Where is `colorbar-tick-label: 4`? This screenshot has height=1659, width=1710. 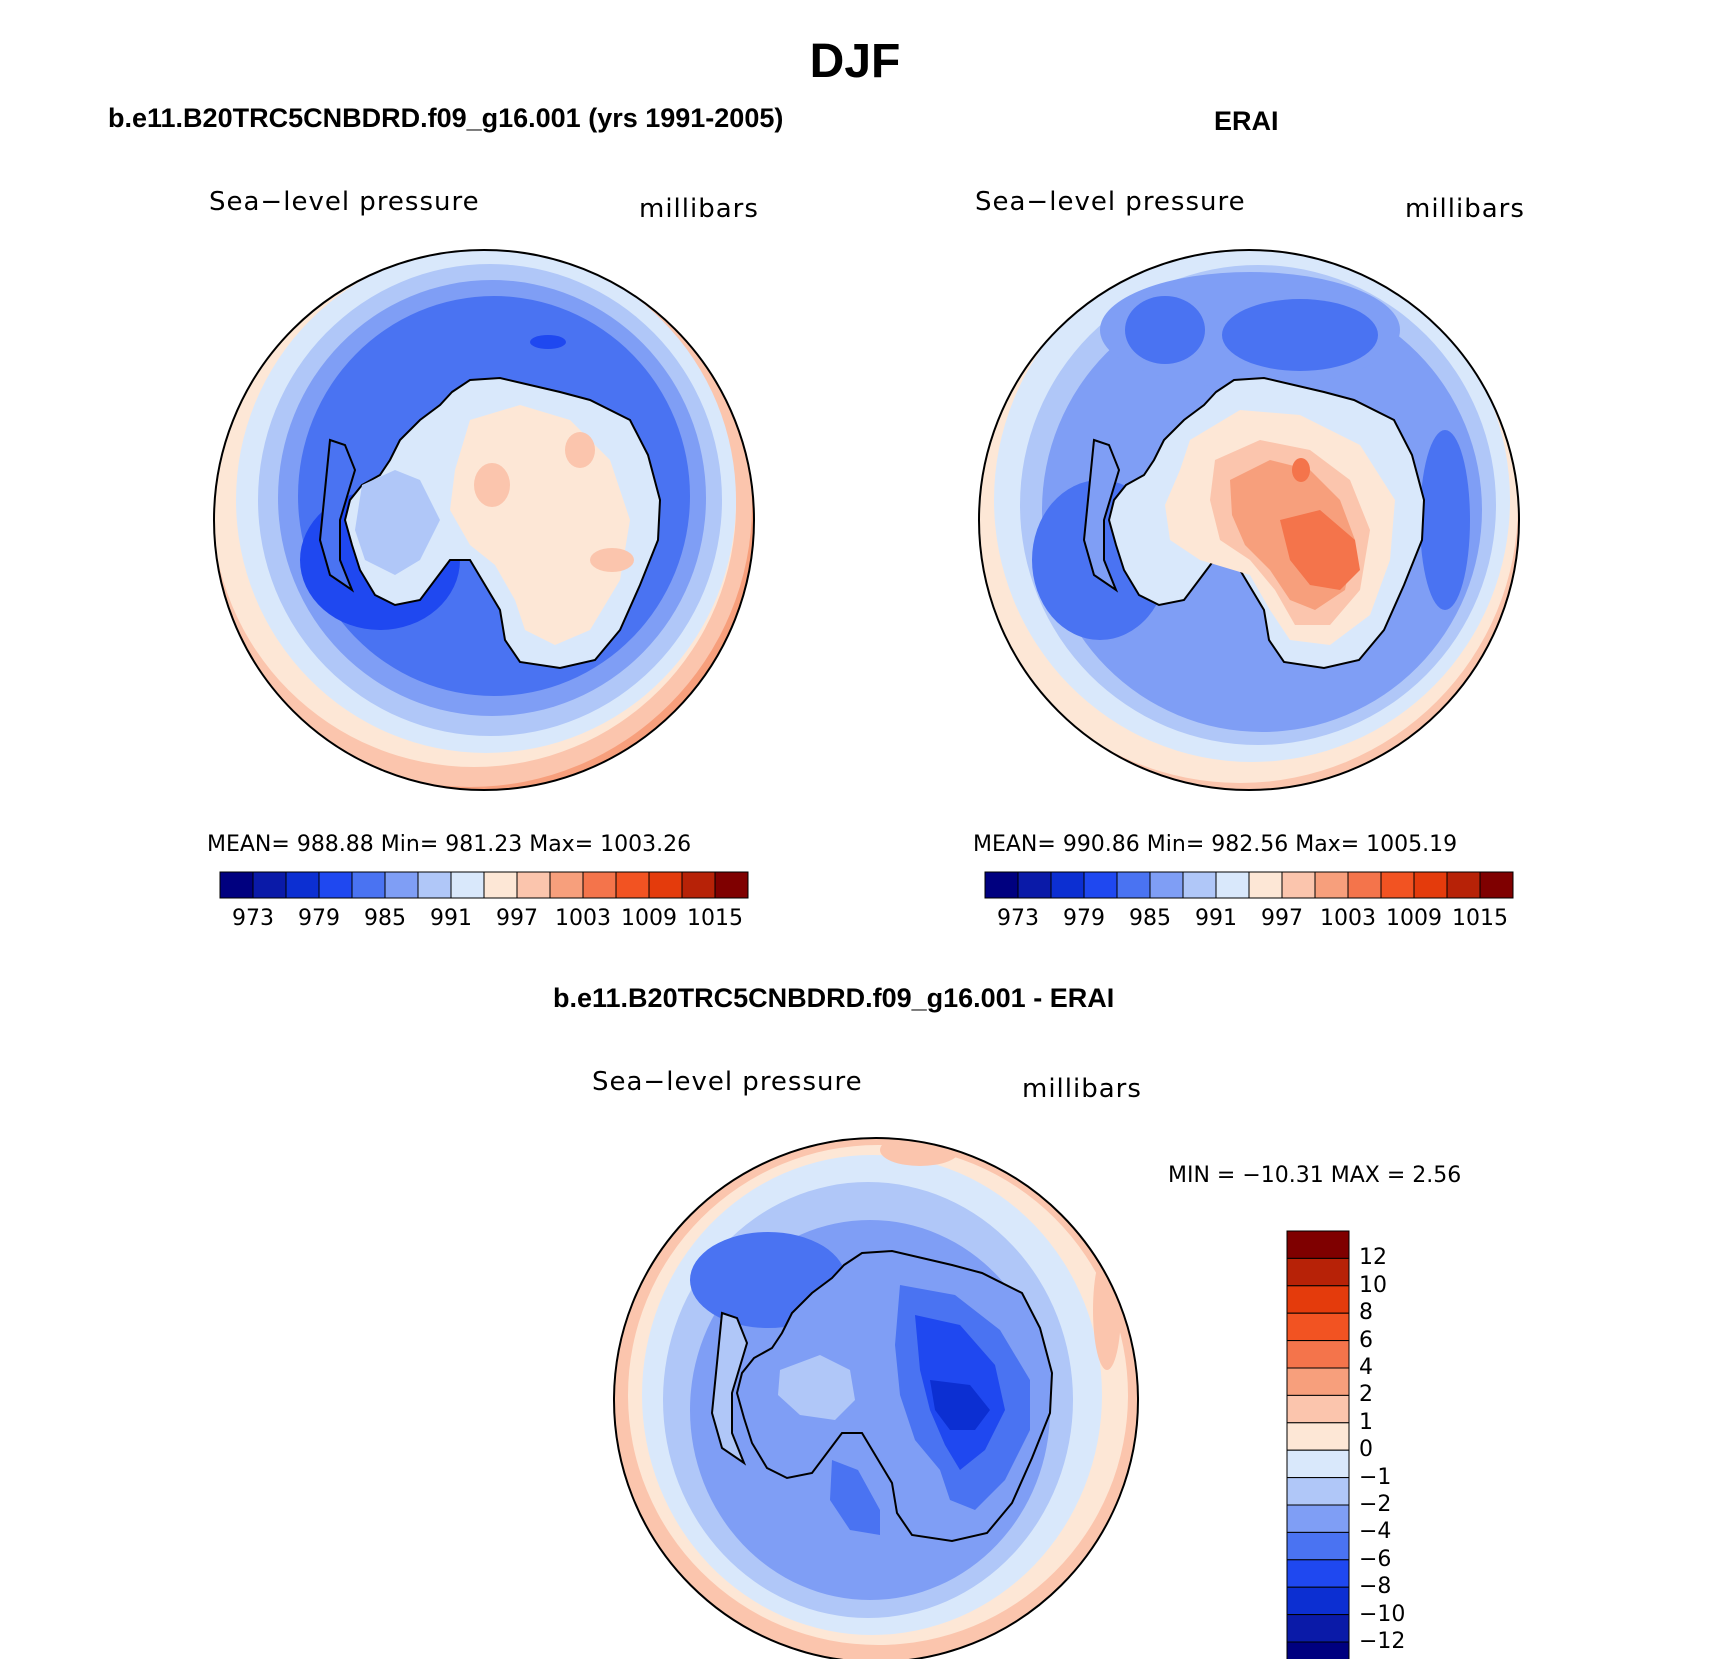 colorbar-tick-label: 4 is located at coordinates (1366, 1367).